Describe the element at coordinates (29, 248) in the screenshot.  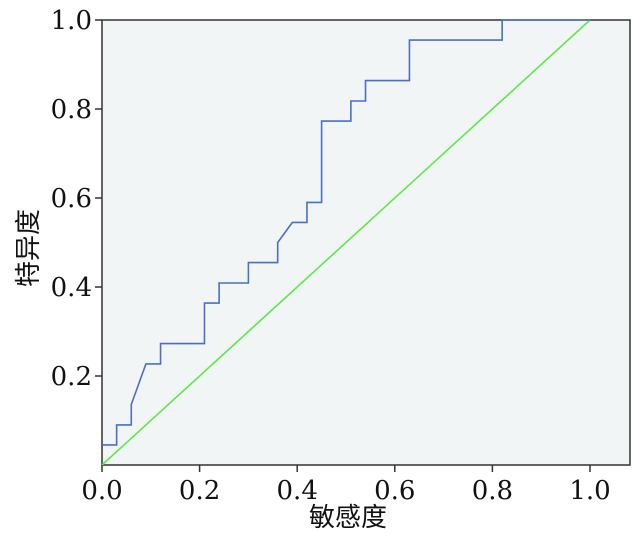
I see `y-axis-title: 特异度` at that location.